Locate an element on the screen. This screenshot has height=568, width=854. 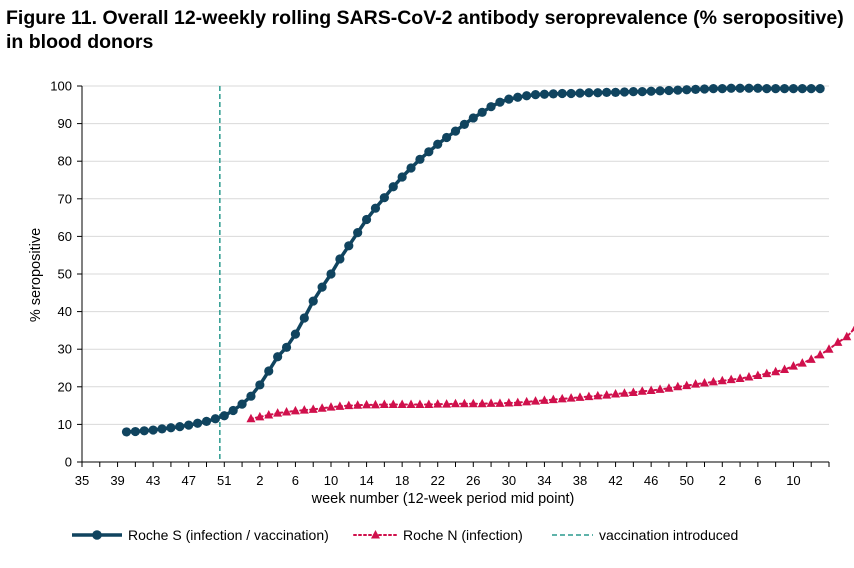
legend-roche-s-label: Roche S (infection / vaccination) is located at coordinates (228, 535).